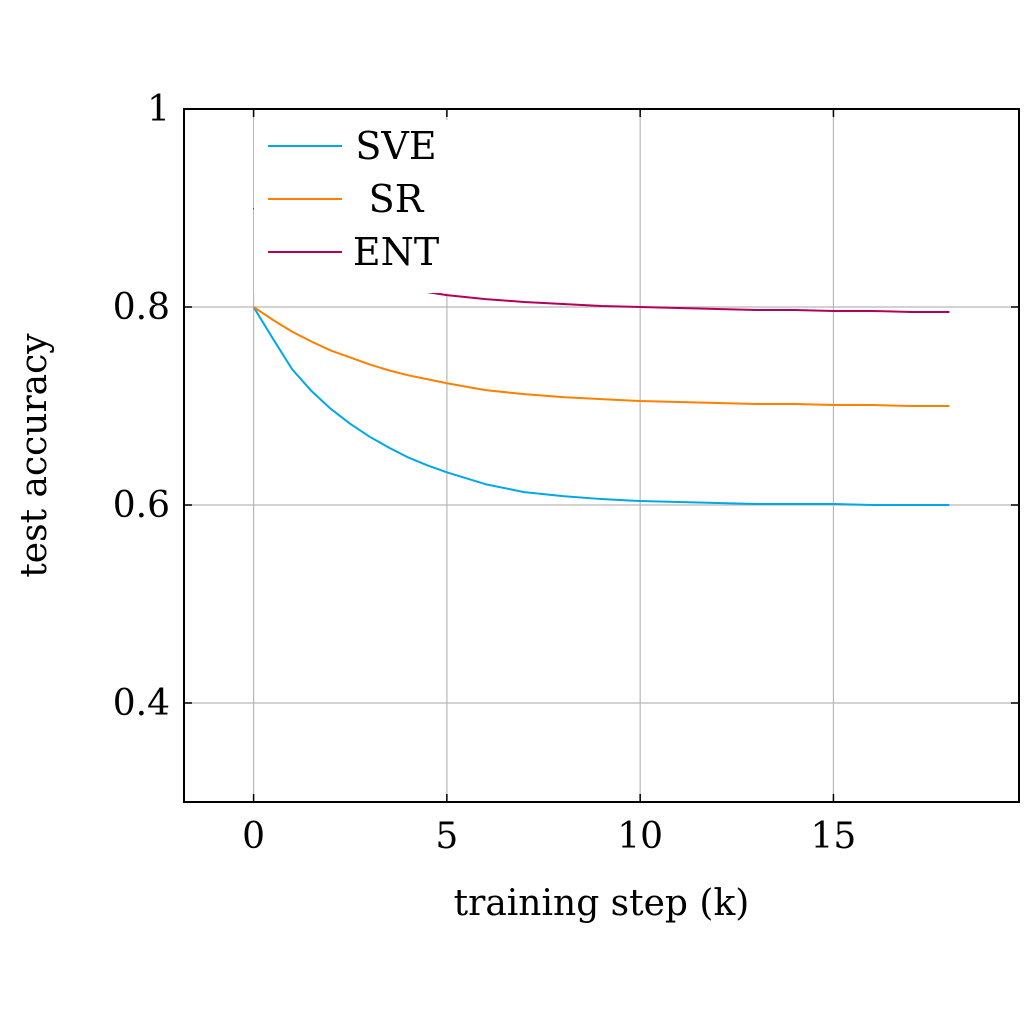  Describe the element at coordinates (396, 252) in the screenshot. I see `legend-label-ent: ENT` at that location.